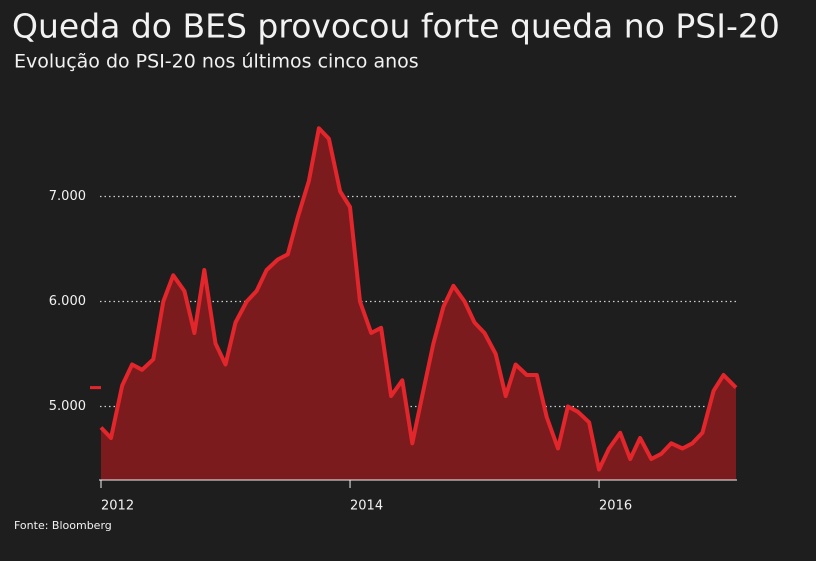  Describe the element at coordinates (67, 196) in the screenshot. I see `y-tick-label: 7.000` at that location.